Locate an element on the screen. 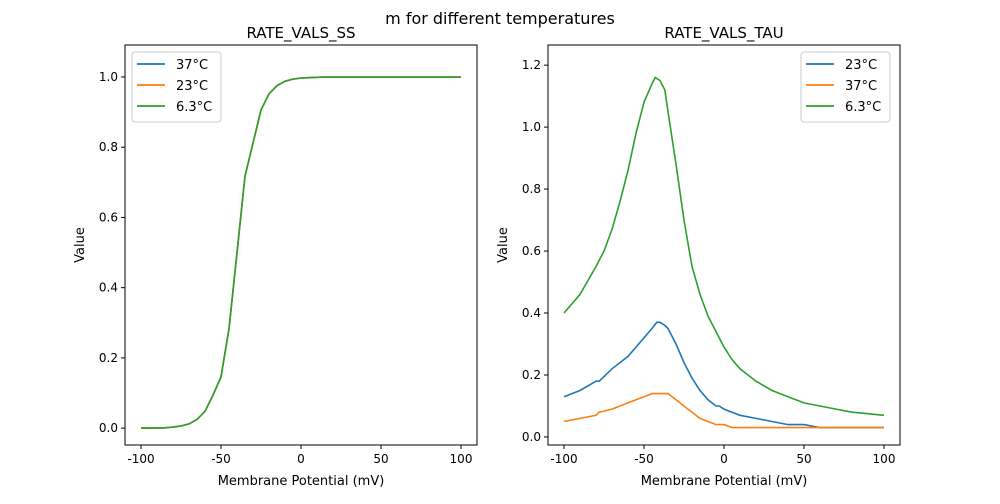 The width and height of the screenshot is (1000, 504). figure-suptitle: m for different temperatures is located at coordinates (500, 18).